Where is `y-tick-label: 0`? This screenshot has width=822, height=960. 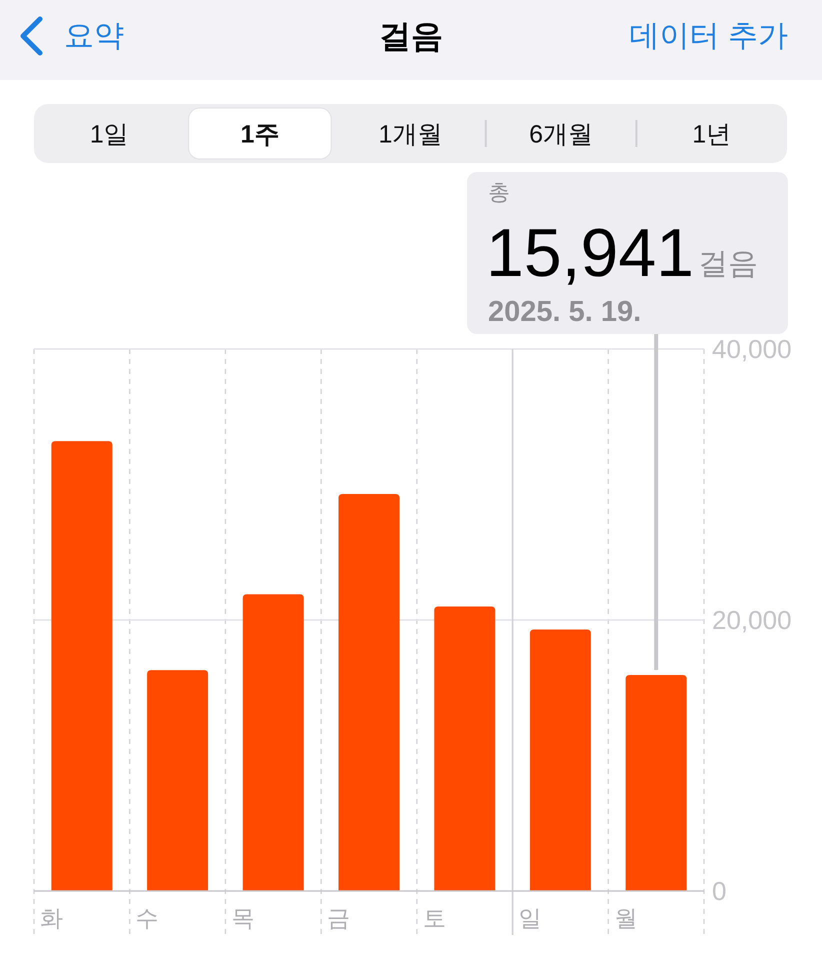
y-tick-label: 0 is located at coordinates (719, 891).